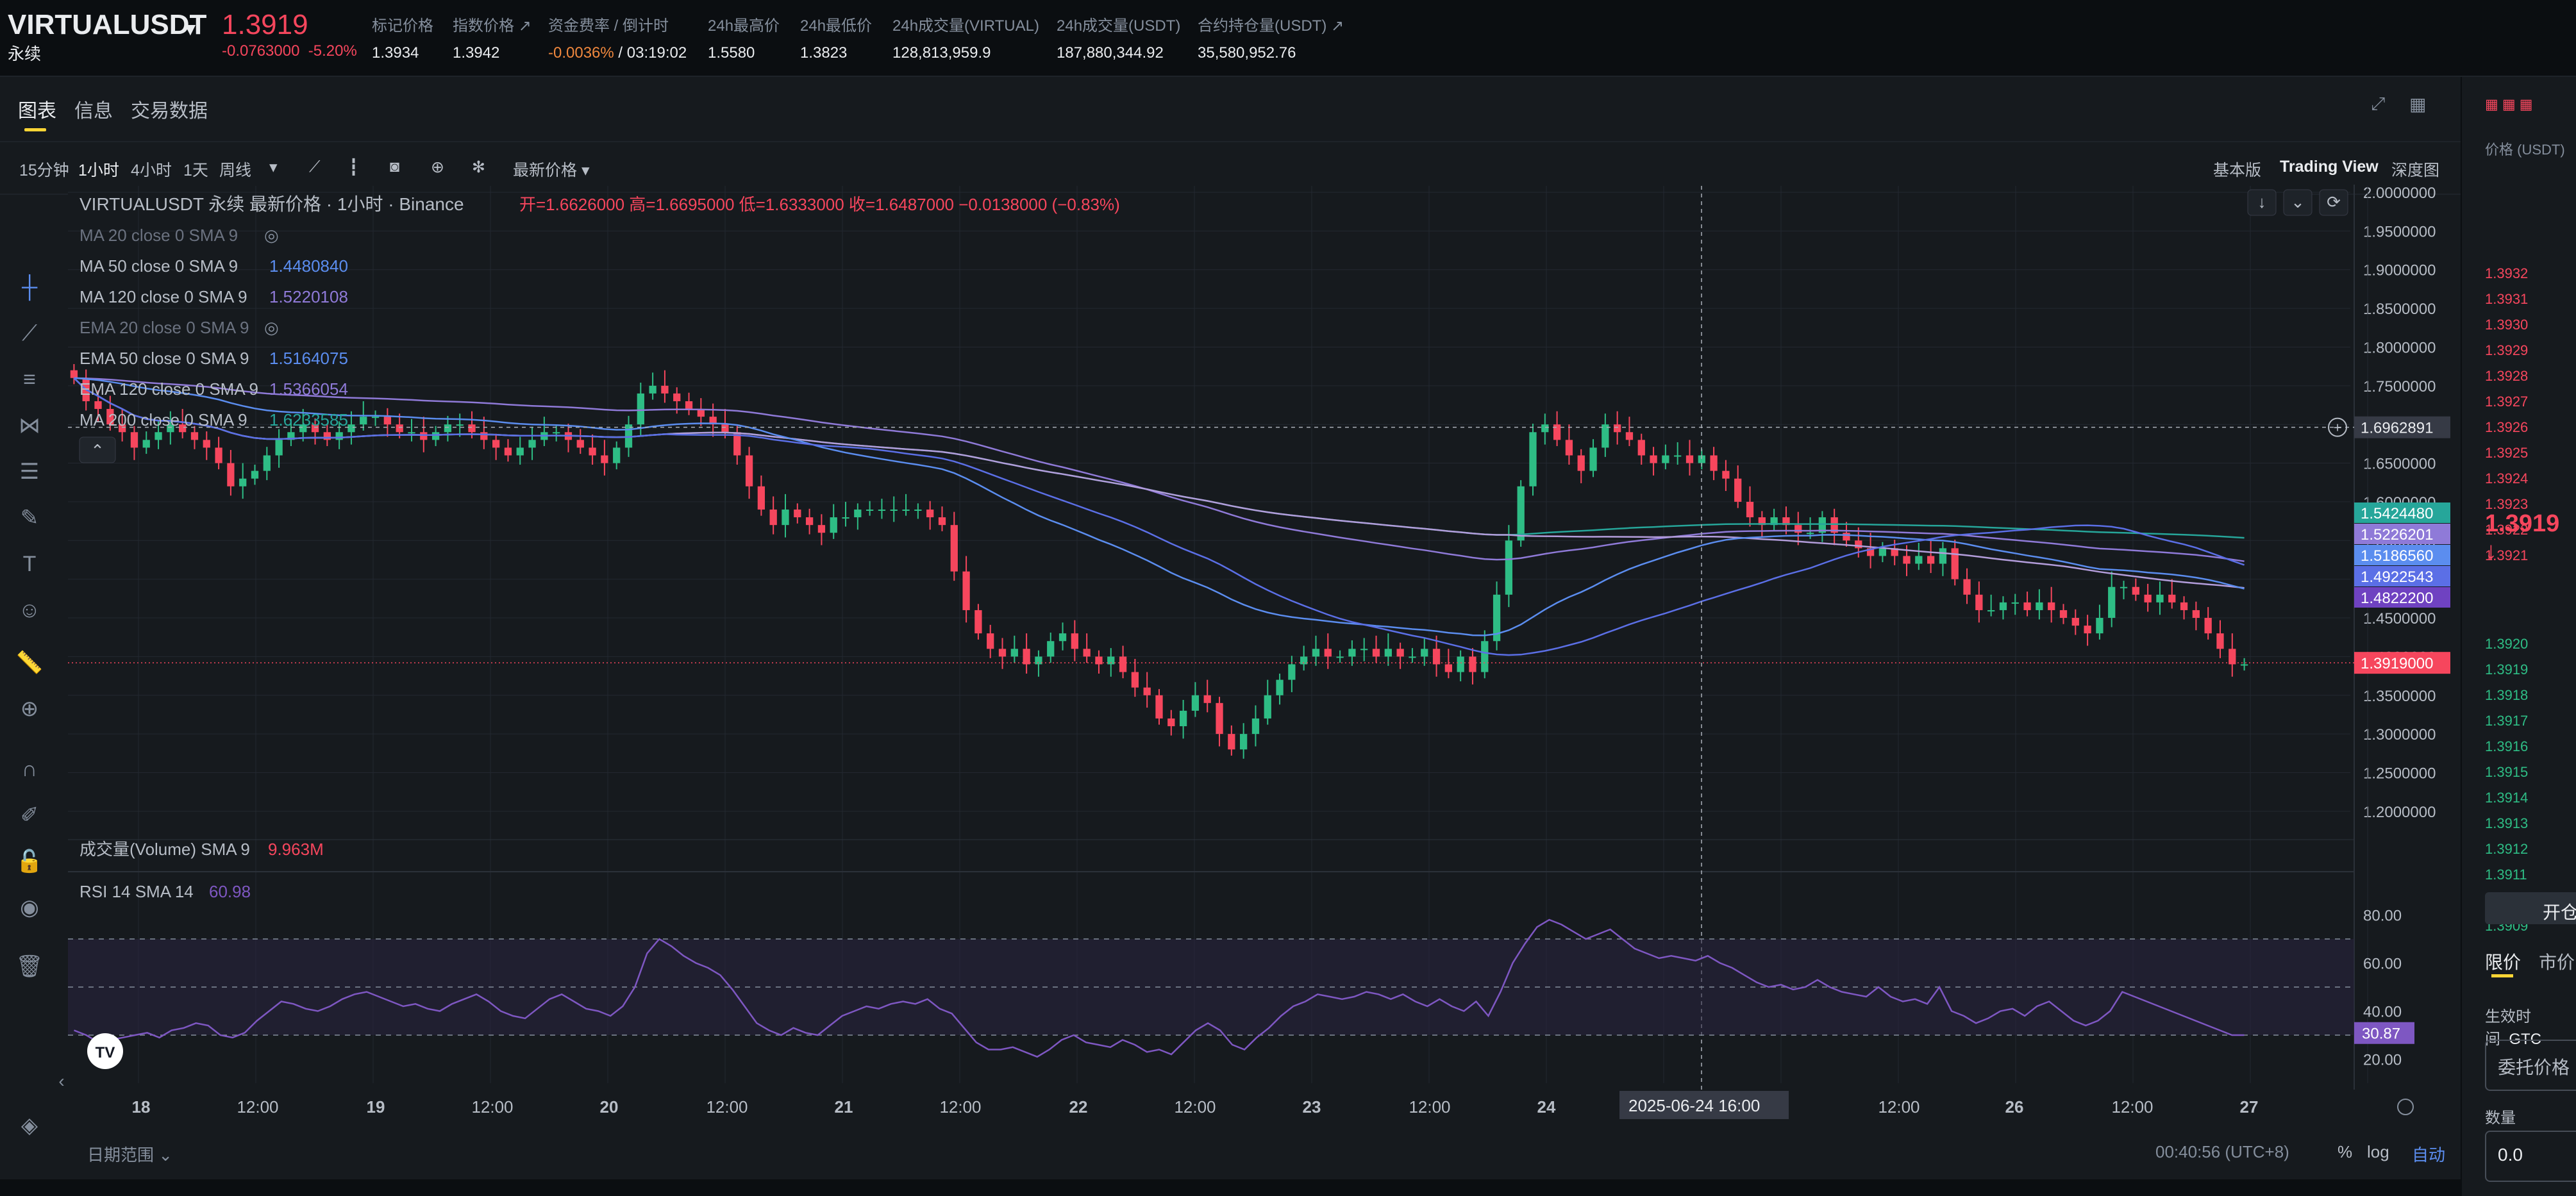 The width and height of the screenshot is (2576, 1196). What do you see at coordinates (29, 472) in the screenshot?
I see `fib-icon: ☰` at bounding box center [29, 472].